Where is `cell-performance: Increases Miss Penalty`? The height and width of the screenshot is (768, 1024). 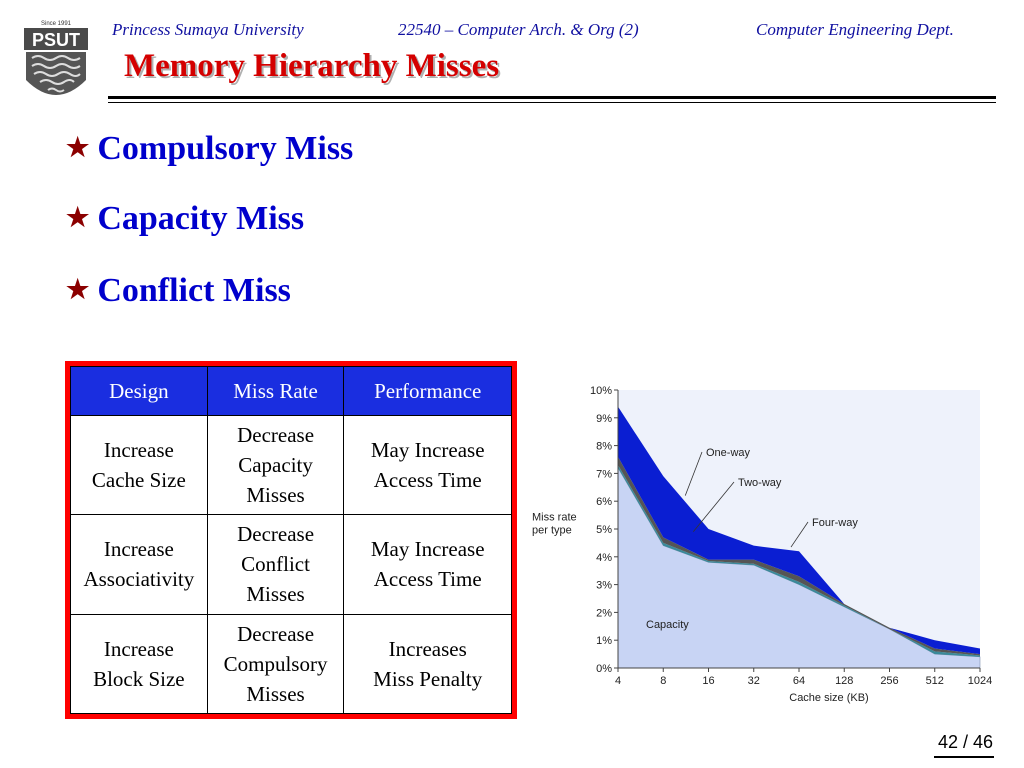
cell-performance: Increases Miss Penalty is located at coordinates (427, 664).